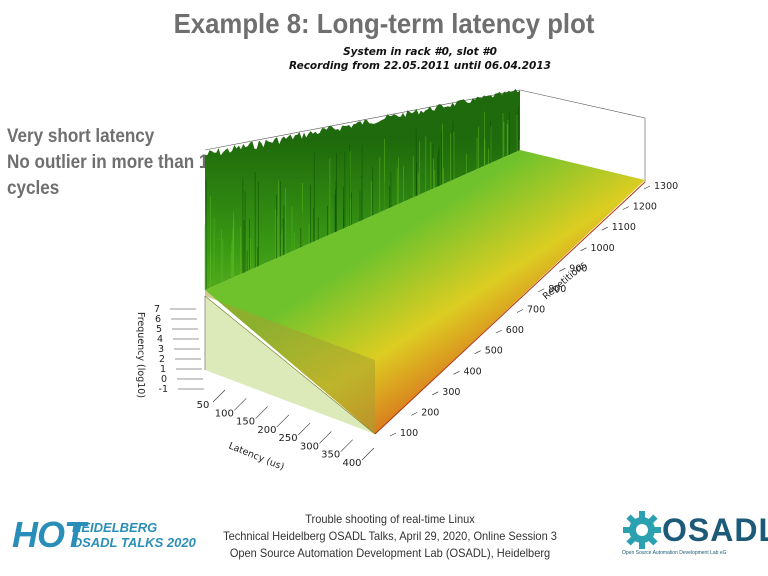 The image size is (768, 576). I want to click on repetitions-tick-label: 300, so click(451, 392).